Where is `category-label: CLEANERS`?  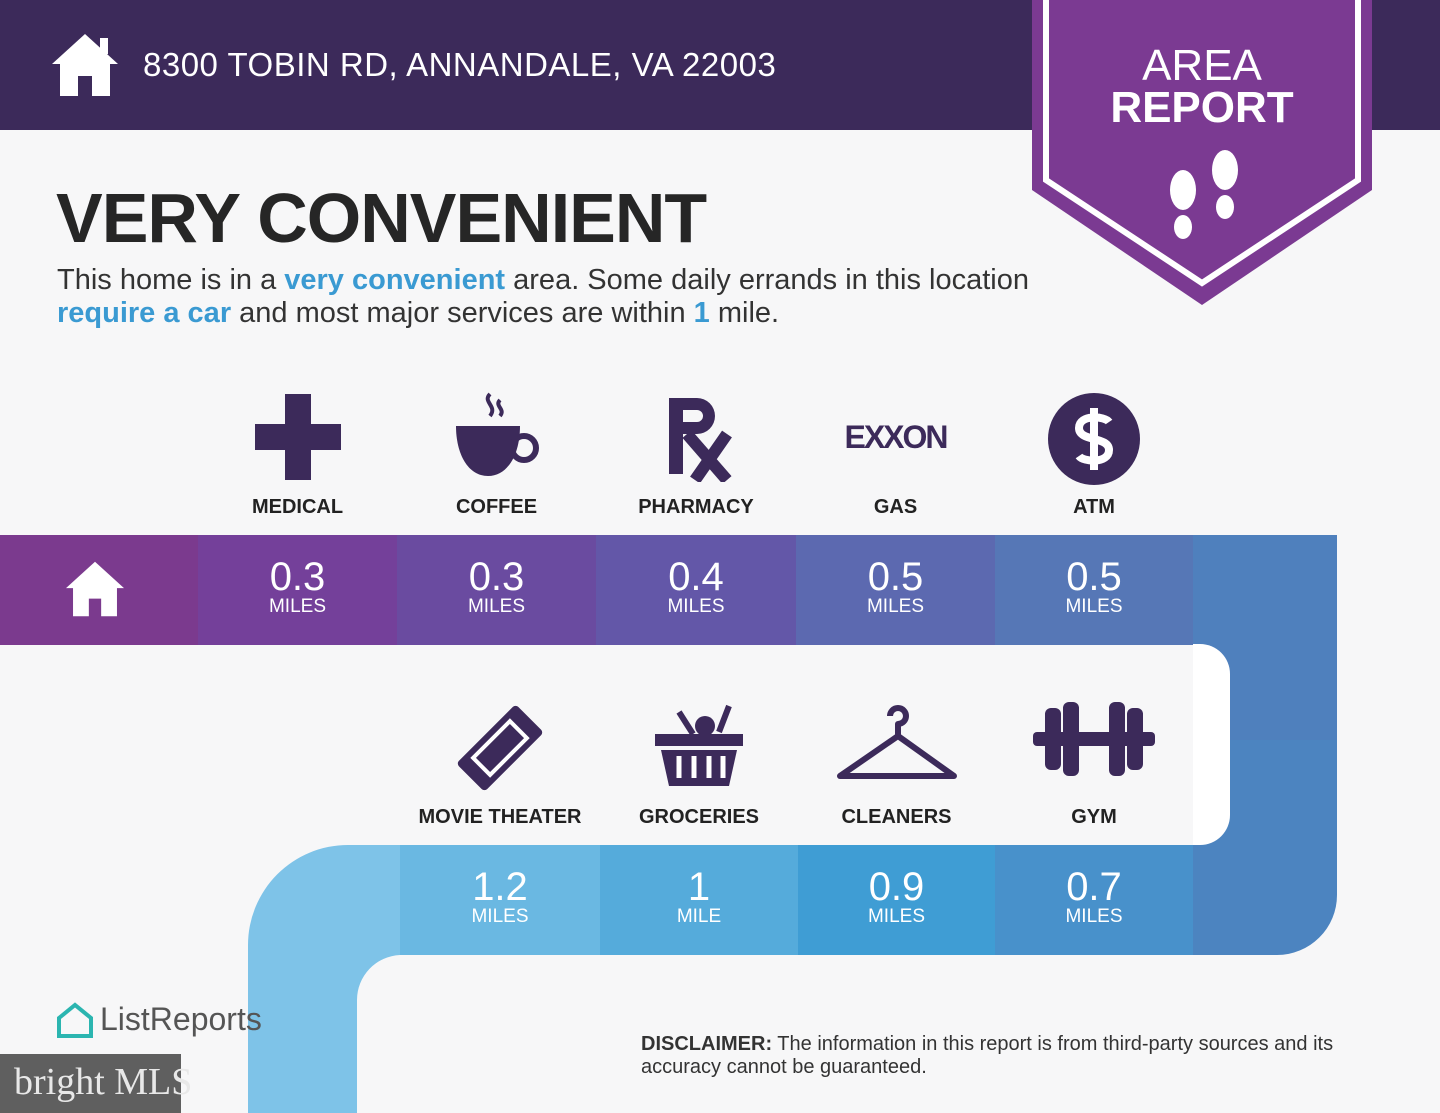 category-label: CLEANERS is located at coordinates (896, 817).